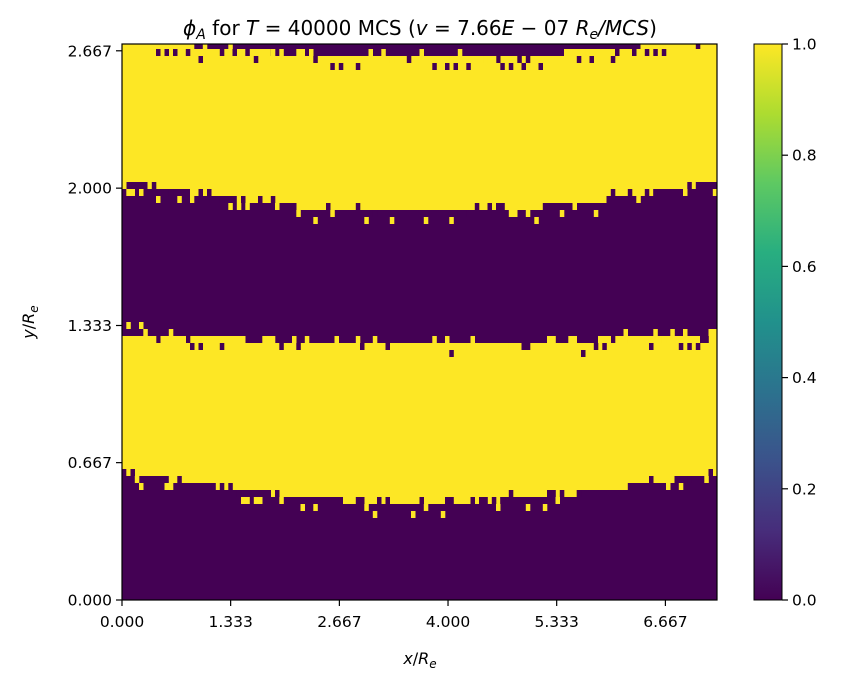 This screenshot has height=684, width=844. I want to click on x-axis-ticks: 0.000 1.333 2.667 4.000 5.333 6.667, so click(394, 615).